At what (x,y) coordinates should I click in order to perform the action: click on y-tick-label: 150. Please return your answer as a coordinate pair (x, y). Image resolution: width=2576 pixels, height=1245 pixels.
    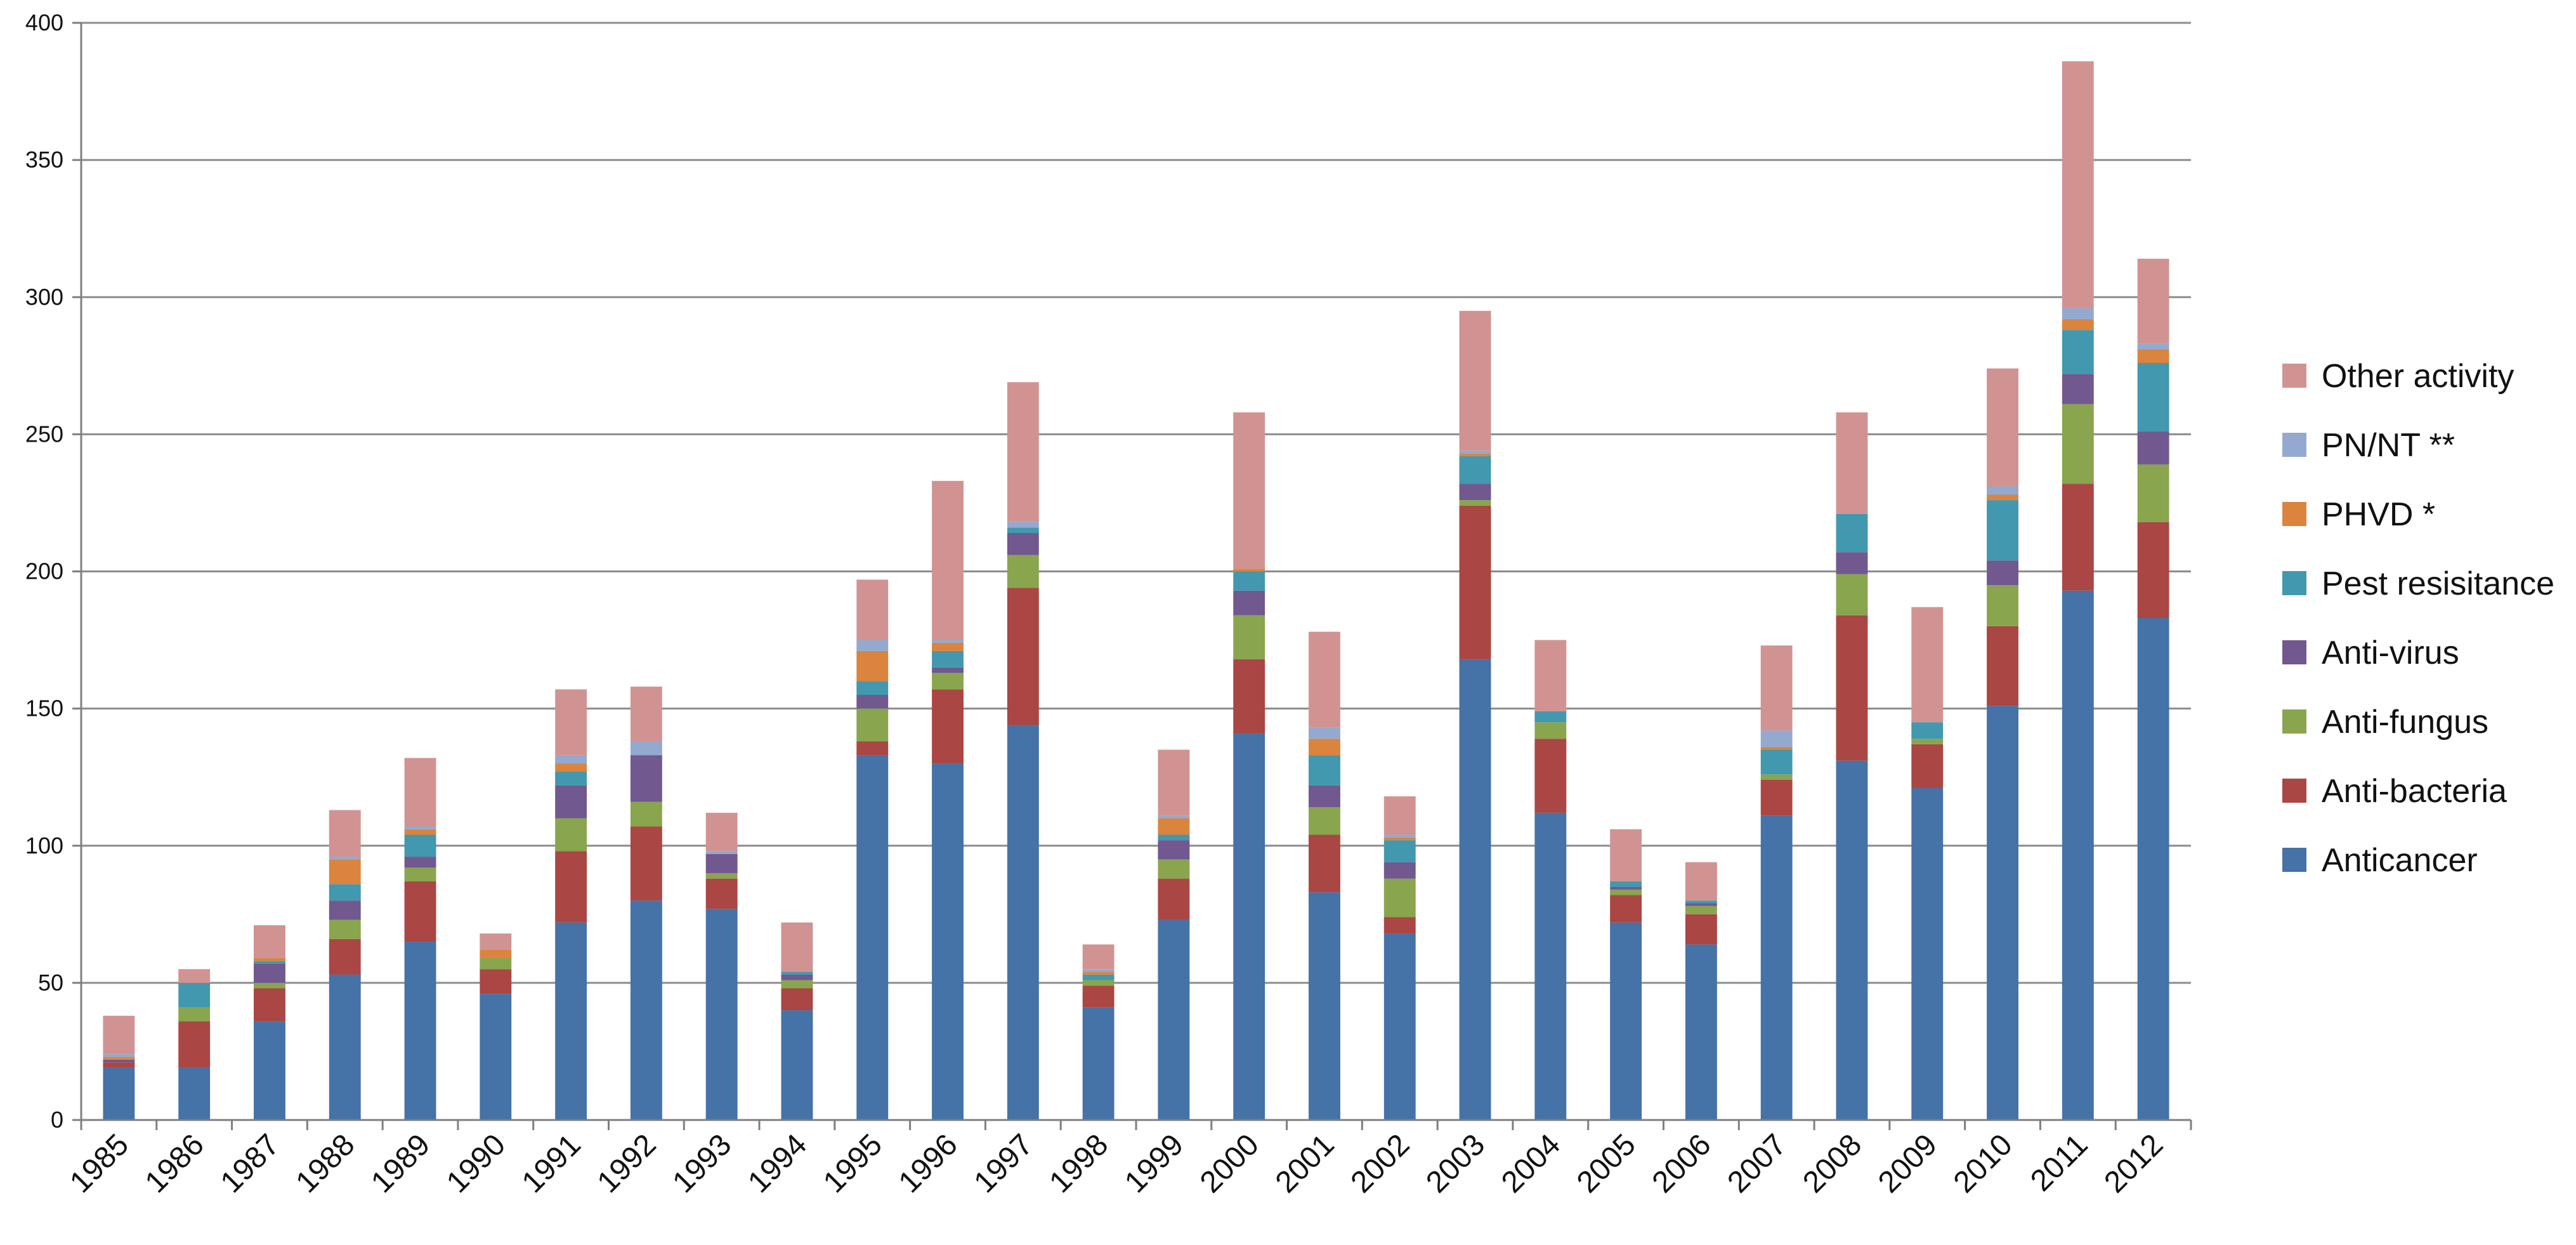
    Looking at the image, I should click on (44, 708).